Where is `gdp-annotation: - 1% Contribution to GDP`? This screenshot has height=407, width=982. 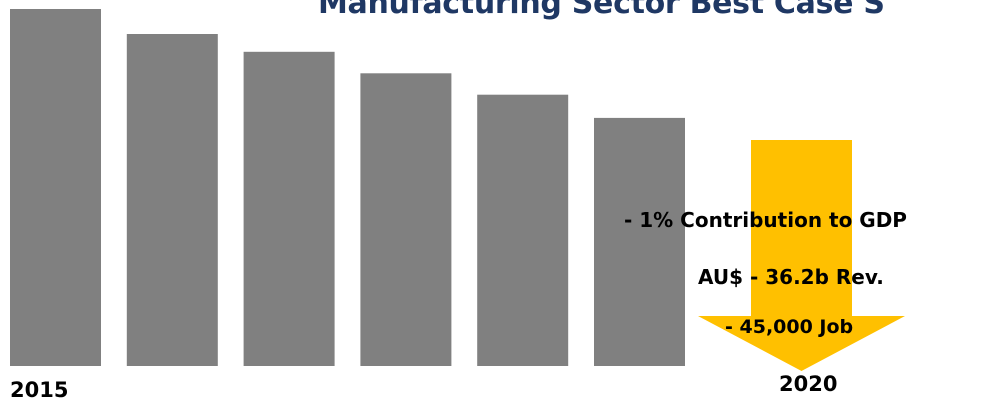 gdp-annotation: - 1% Contribution to GDP is located at coordinates (765, 220).